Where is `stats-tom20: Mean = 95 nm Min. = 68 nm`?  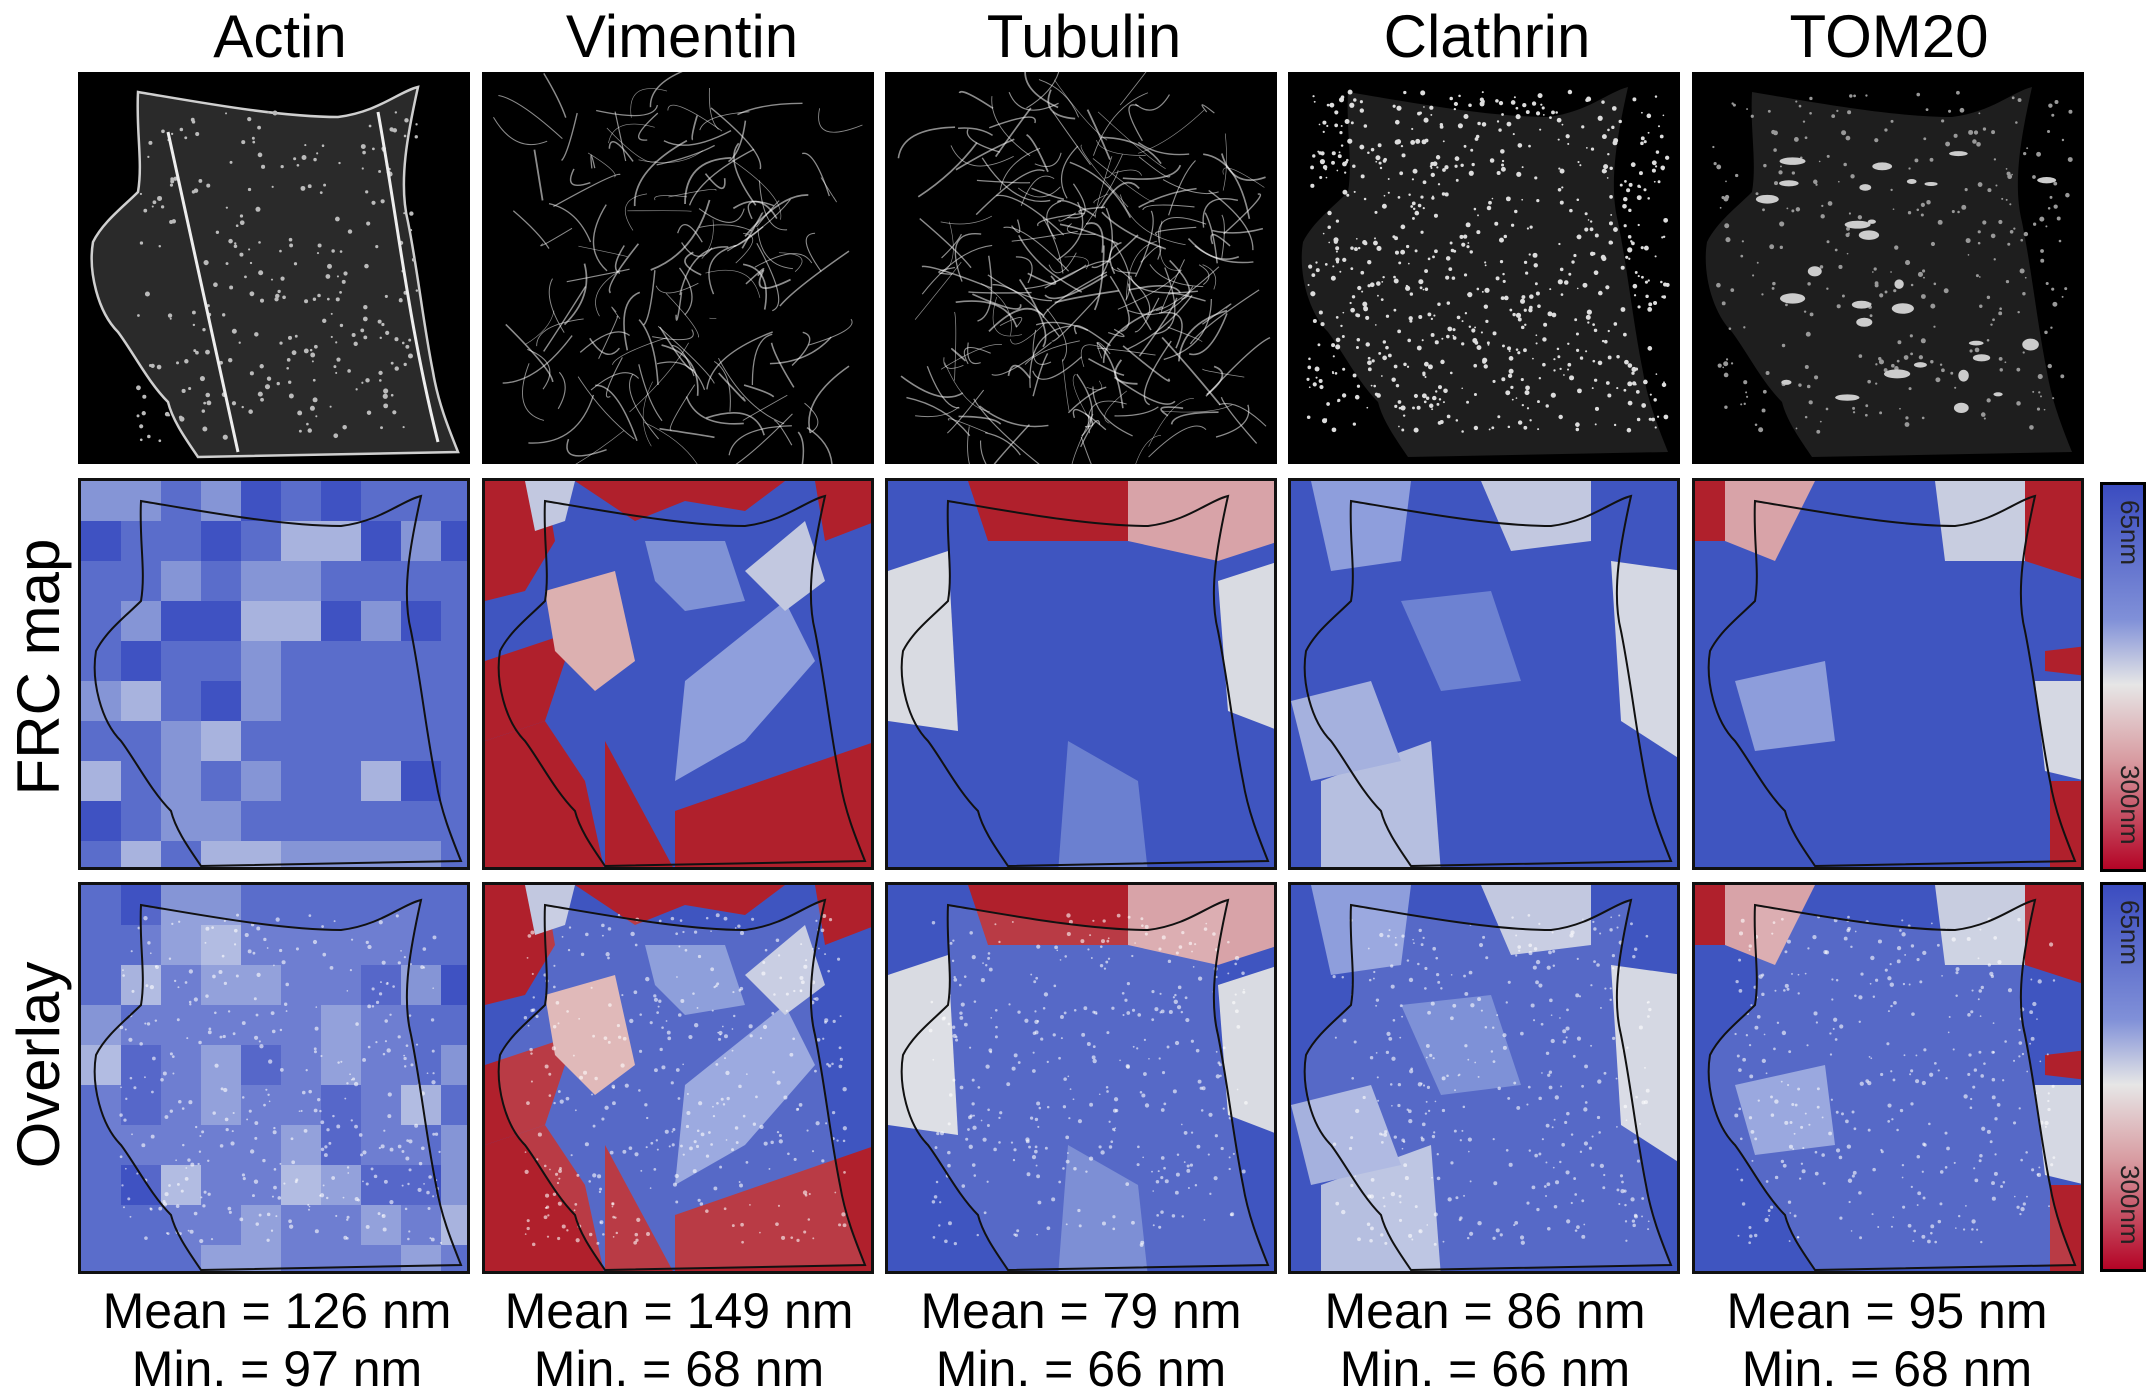
stats-tom20: Mean = 95 nm Min. = 68 nm is located at coordinates (1887, 1340).